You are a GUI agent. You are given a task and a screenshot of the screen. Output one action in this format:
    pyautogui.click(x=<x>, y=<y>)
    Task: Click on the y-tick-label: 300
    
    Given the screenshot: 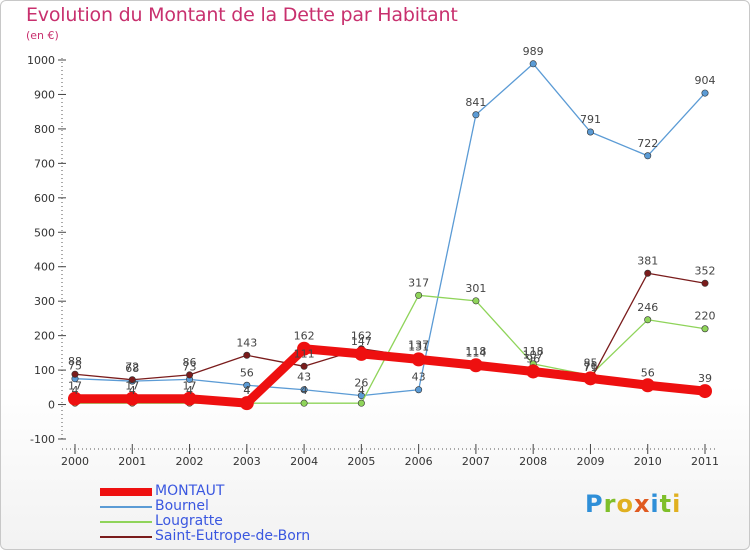 What is the action you would take?
    pyautogui.click(x=44, y=301)
    